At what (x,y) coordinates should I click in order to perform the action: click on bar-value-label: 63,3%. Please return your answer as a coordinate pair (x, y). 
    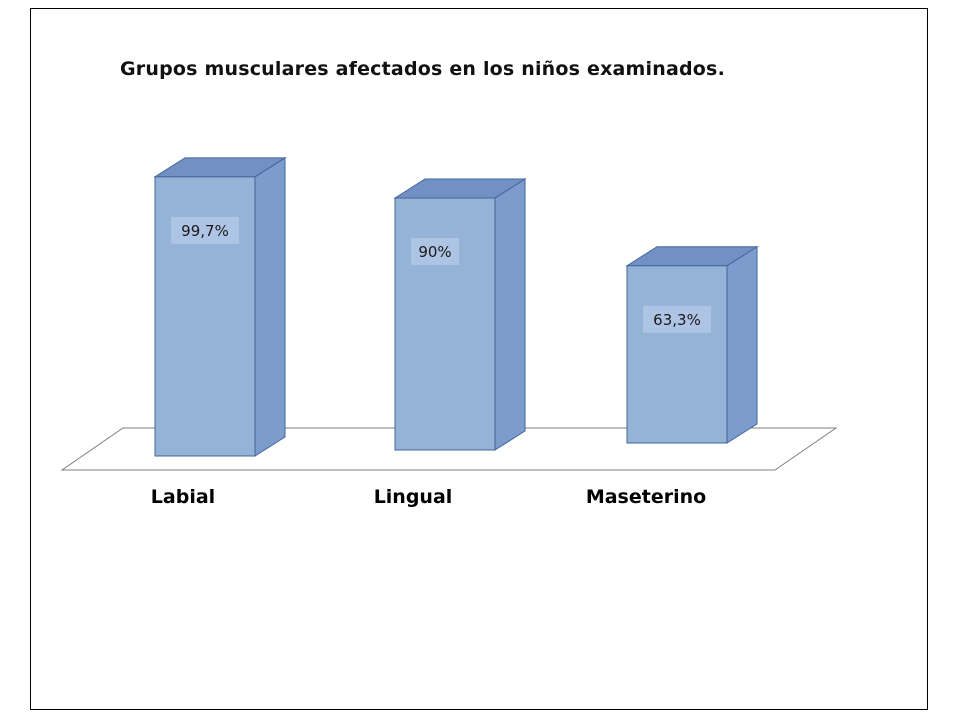
    Looking at the image, I should click on (677, 320).